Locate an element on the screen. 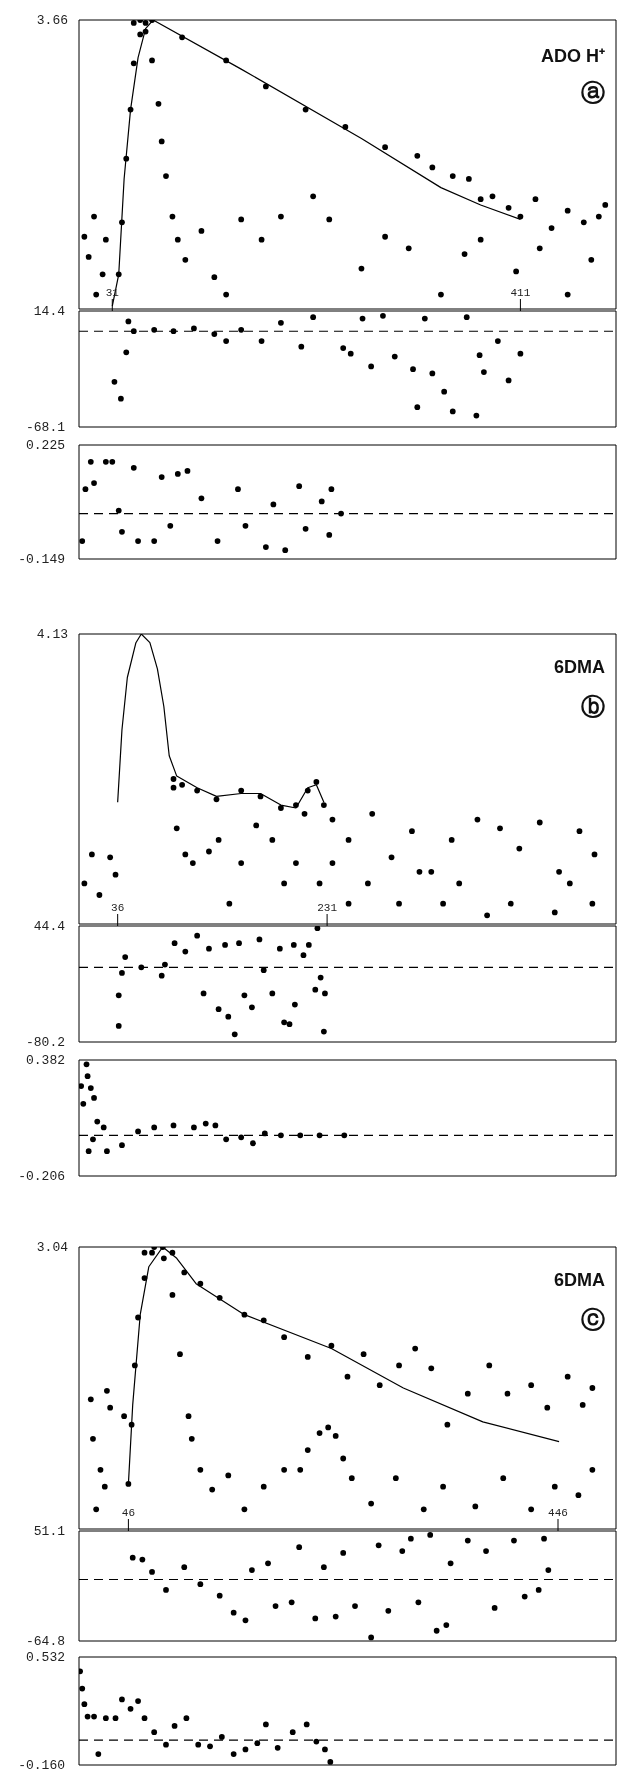  y-tick-label: -0.160 is located at coordinates (41, 1765).